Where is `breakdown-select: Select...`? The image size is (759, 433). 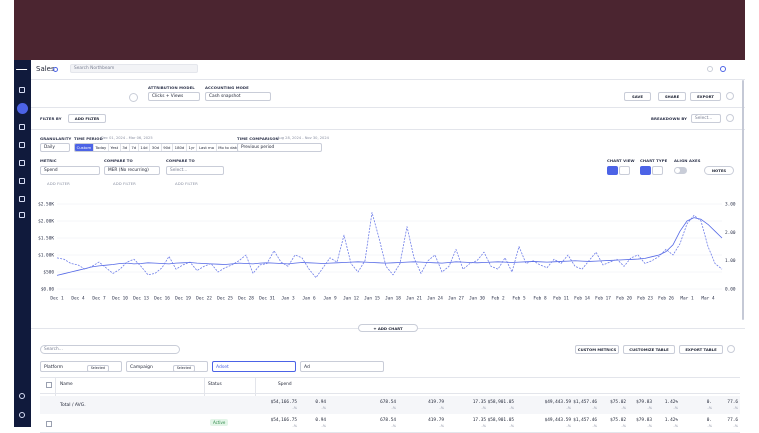
breakdown-select: Select... is located at coordinates (706, 118).